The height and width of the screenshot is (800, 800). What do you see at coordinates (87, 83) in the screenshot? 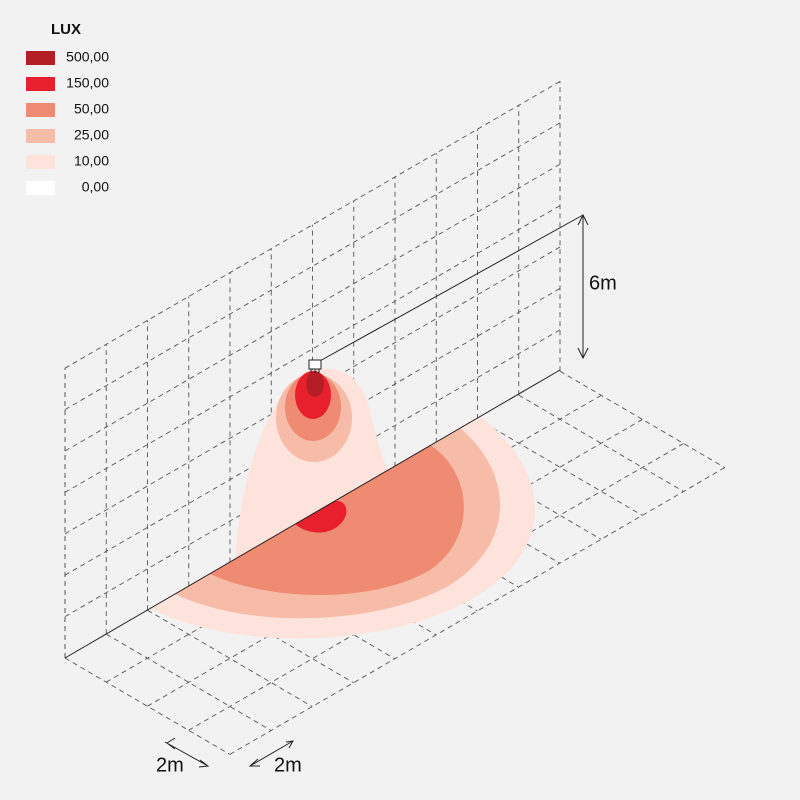
I see `legend-label: 150,00` at bounding box center [87, 83].